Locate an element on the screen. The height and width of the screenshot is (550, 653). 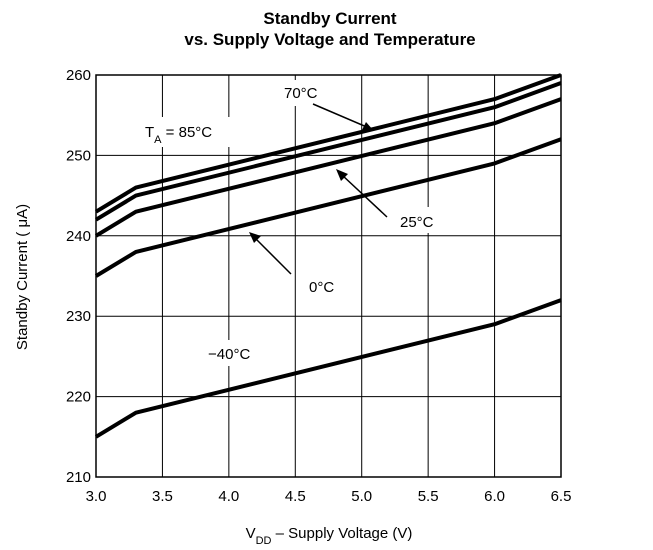
y-tick-label: 260 is located at coordinates (78, 75).